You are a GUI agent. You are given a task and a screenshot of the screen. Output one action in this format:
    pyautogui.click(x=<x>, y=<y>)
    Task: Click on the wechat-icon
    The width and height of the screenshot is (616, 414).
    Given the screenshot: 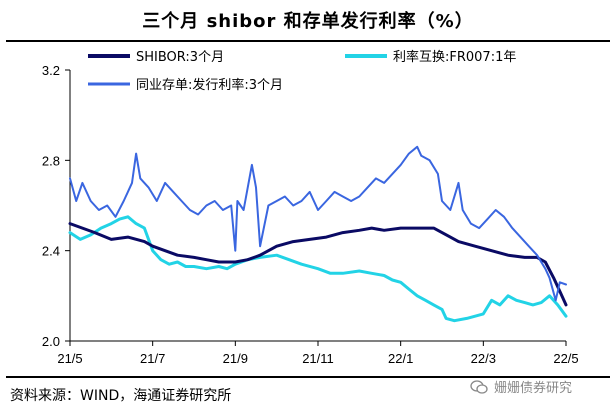 What is the action you would take?
    pyautogui.click(x=479, y=386)
    